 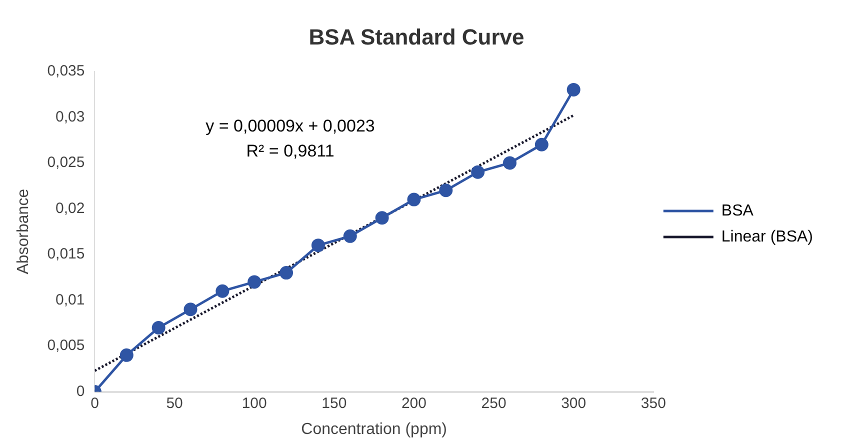 I want to click on y-tick-label: 0,035, so click(x=66, y=71).